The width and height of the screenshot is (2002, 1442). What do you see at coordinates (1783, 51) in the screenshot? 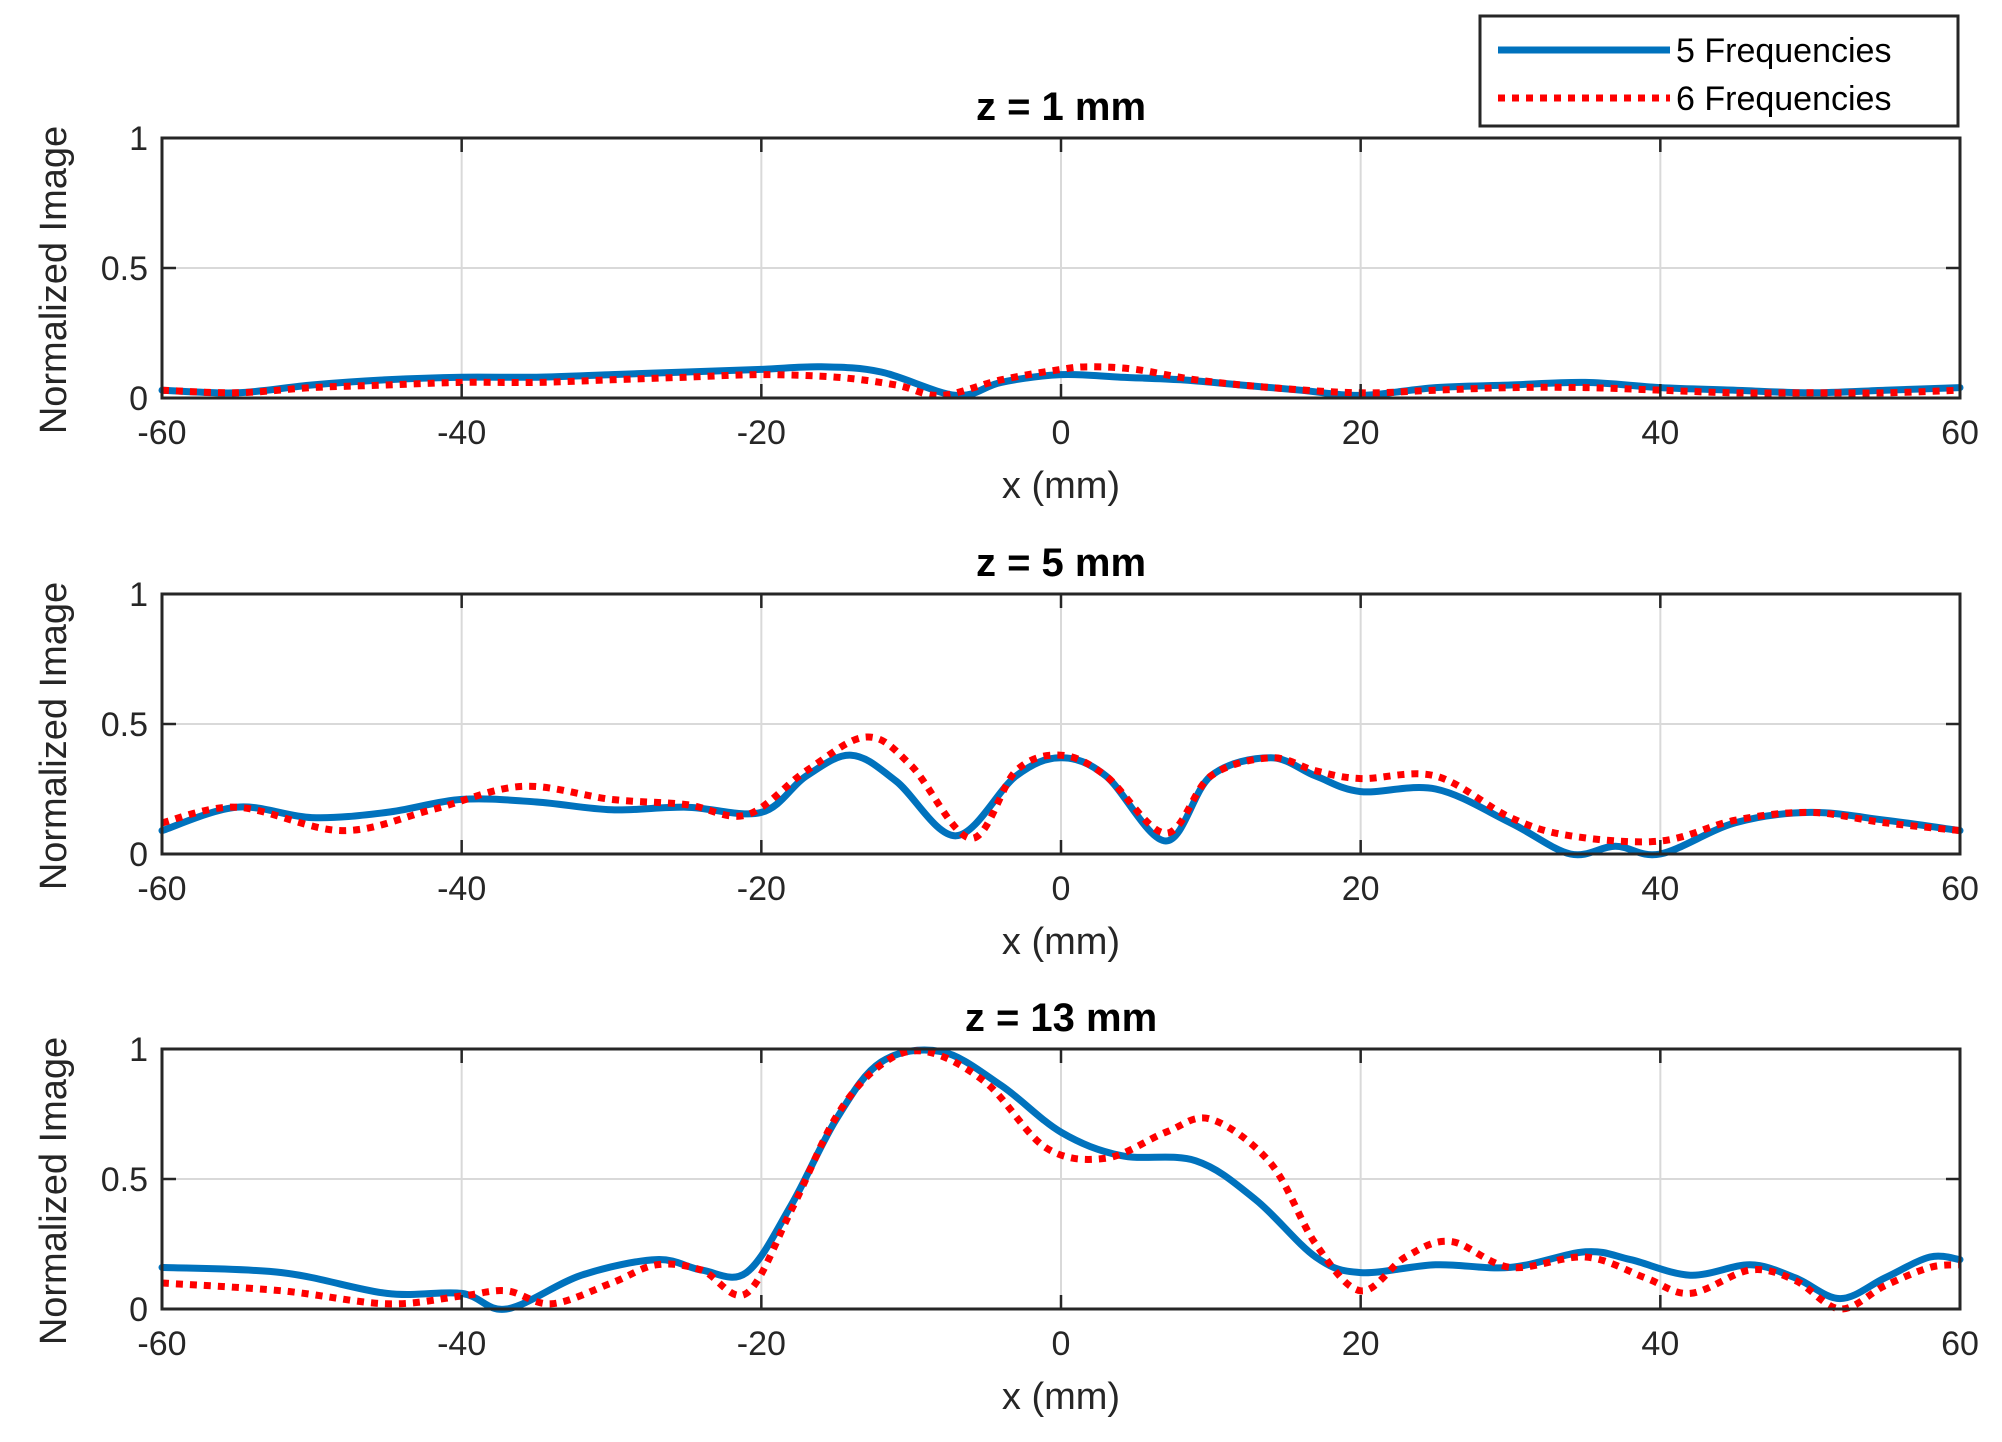
I see `legend-label-5-frequencies: 5 Frequencies` at bounding box center [1783, 51].